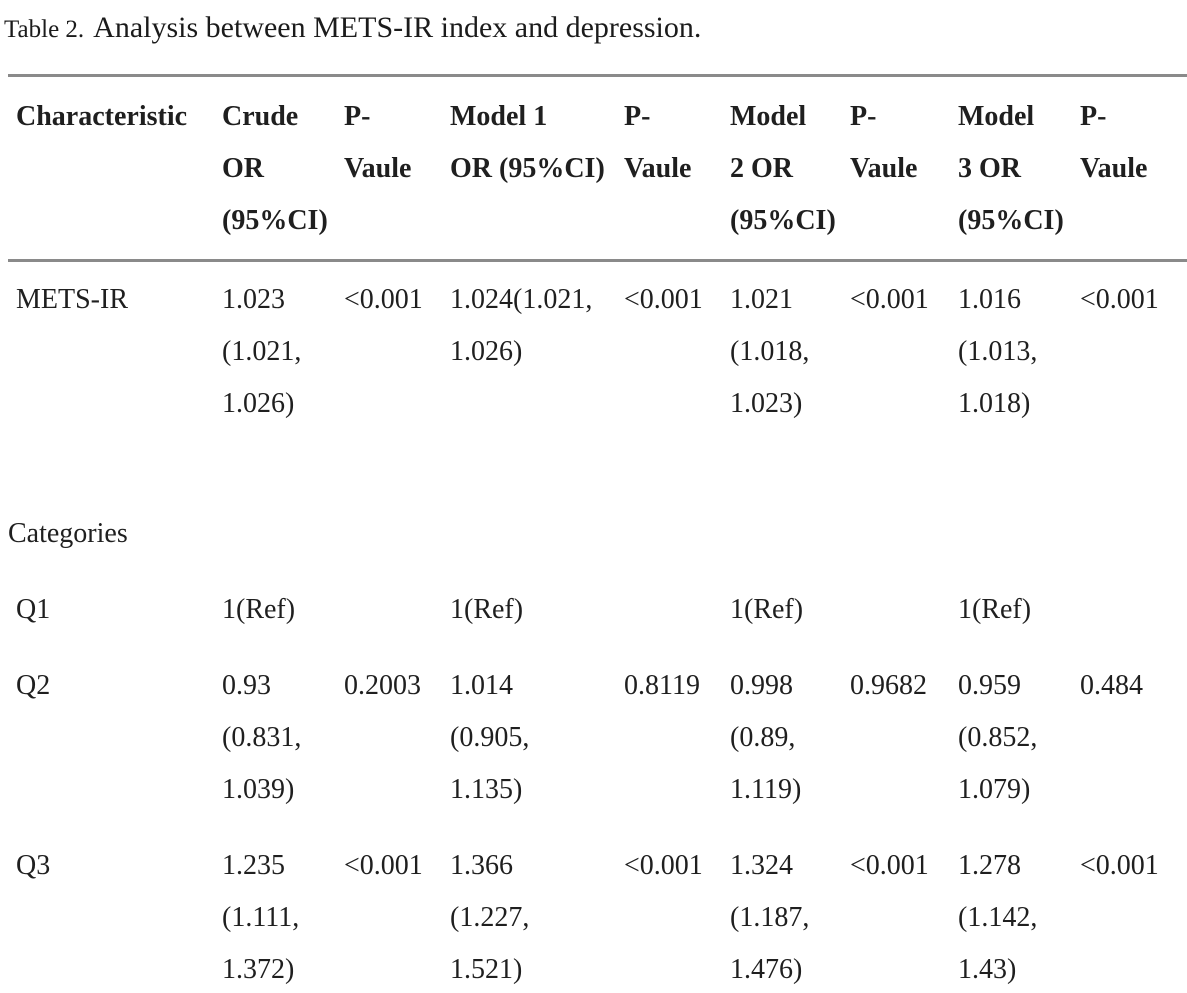 This screenshot has height=993, width=1187. Describe the element at coordinates (662, 685) in the screenshot. I see `table-cell: 0.8119` at that location.